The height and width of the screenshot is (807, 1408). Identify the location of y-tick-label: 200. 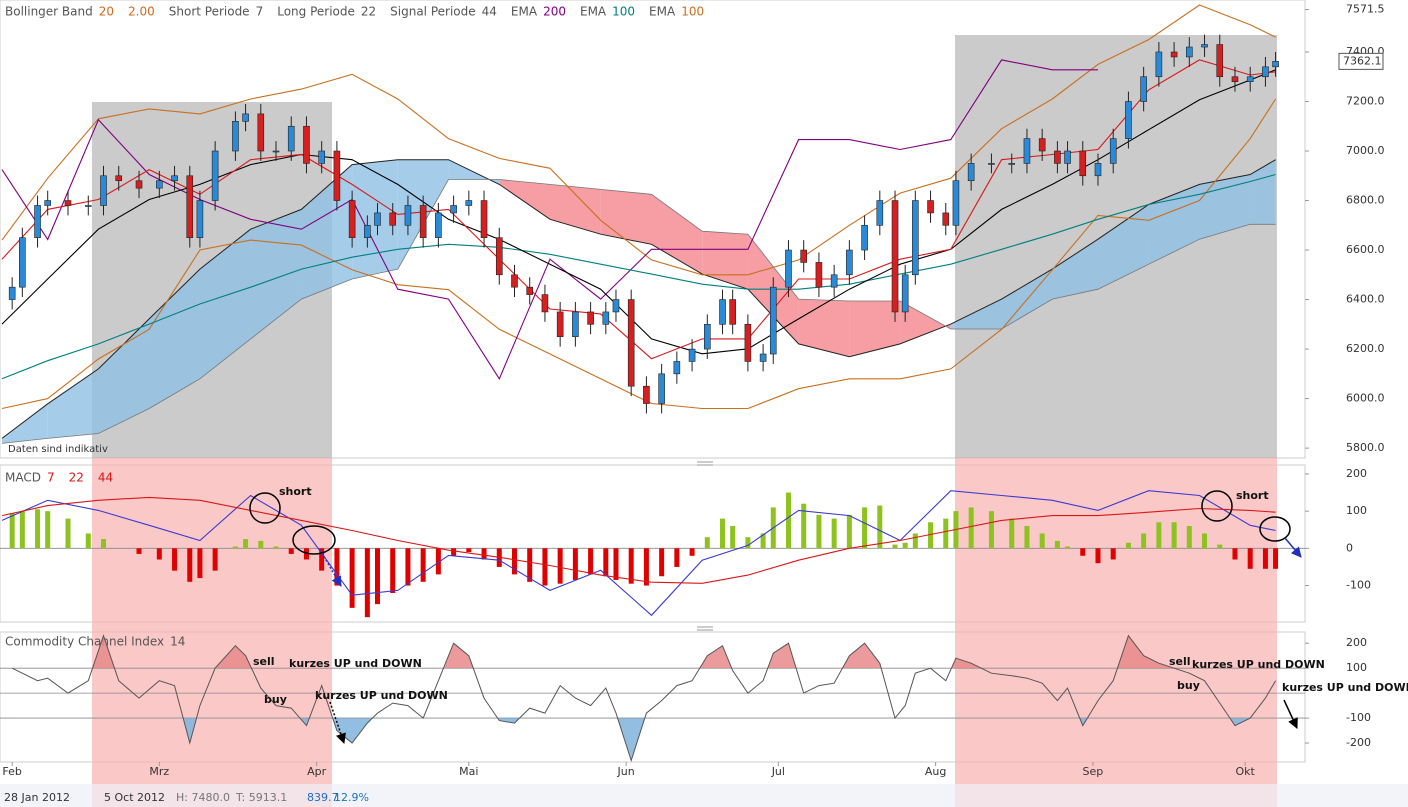
(1356, 642).